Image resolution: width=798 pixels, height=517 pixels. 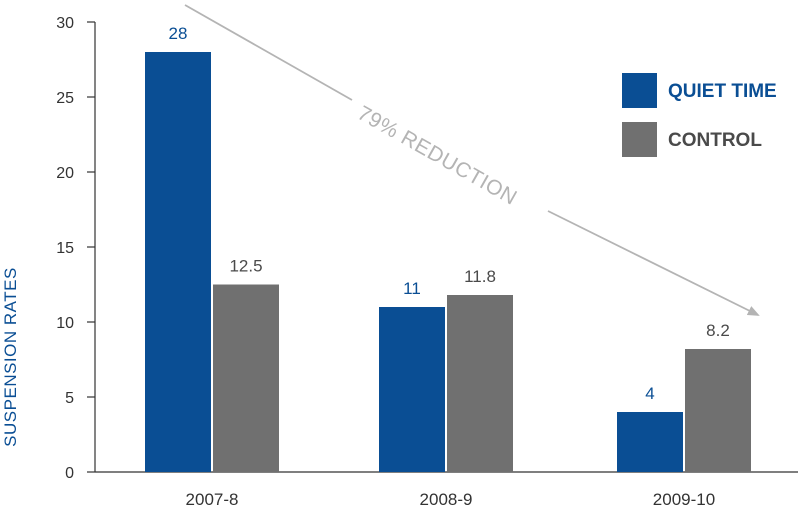 What do you see at coordinates (65, 323) in the screenshot?
I see `y-tick-label: 10` at bounding box center [65, 323].